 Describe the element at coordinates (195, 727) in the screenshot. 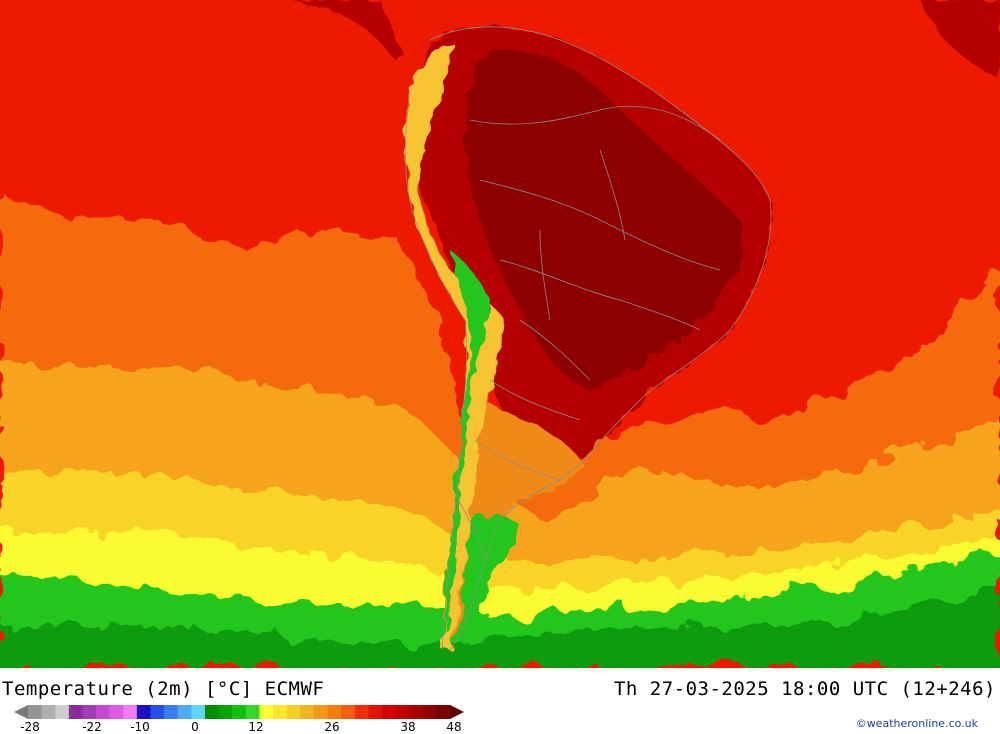

I see `legend-tick-label: 0` at that location.